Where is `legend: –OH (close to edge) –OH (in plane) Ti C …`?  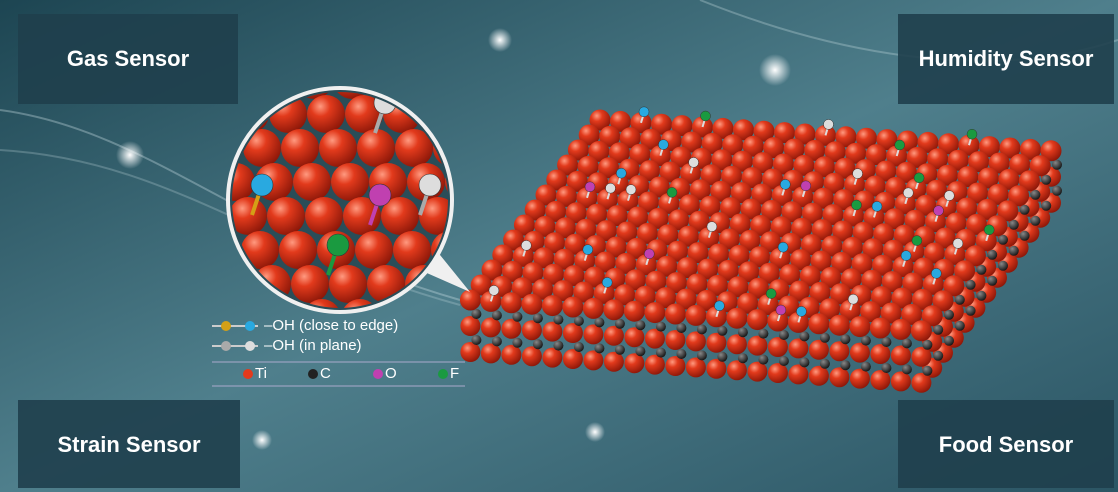
legend: –OH (close to edge) –OH (in plane) Ti C … is located at coordinates (338, 352).